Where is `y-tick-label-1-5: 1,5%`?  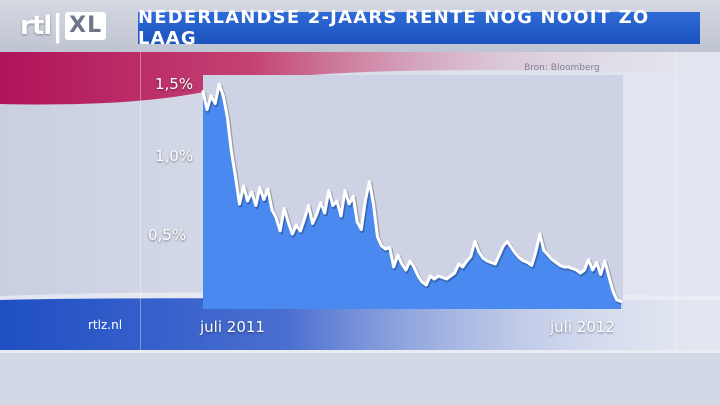
y-tick-label-1-5: 1,5% is located at coordinates (174, 84).